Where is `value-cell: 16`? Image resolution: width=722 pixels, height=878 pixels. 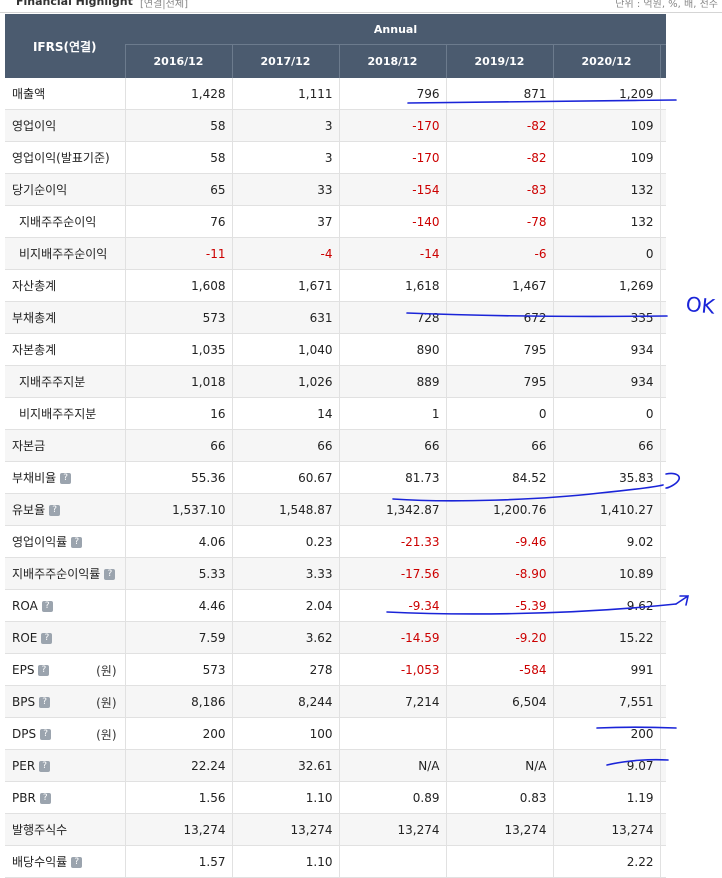 value-cell: 16 is located at coordinates (178, 413).